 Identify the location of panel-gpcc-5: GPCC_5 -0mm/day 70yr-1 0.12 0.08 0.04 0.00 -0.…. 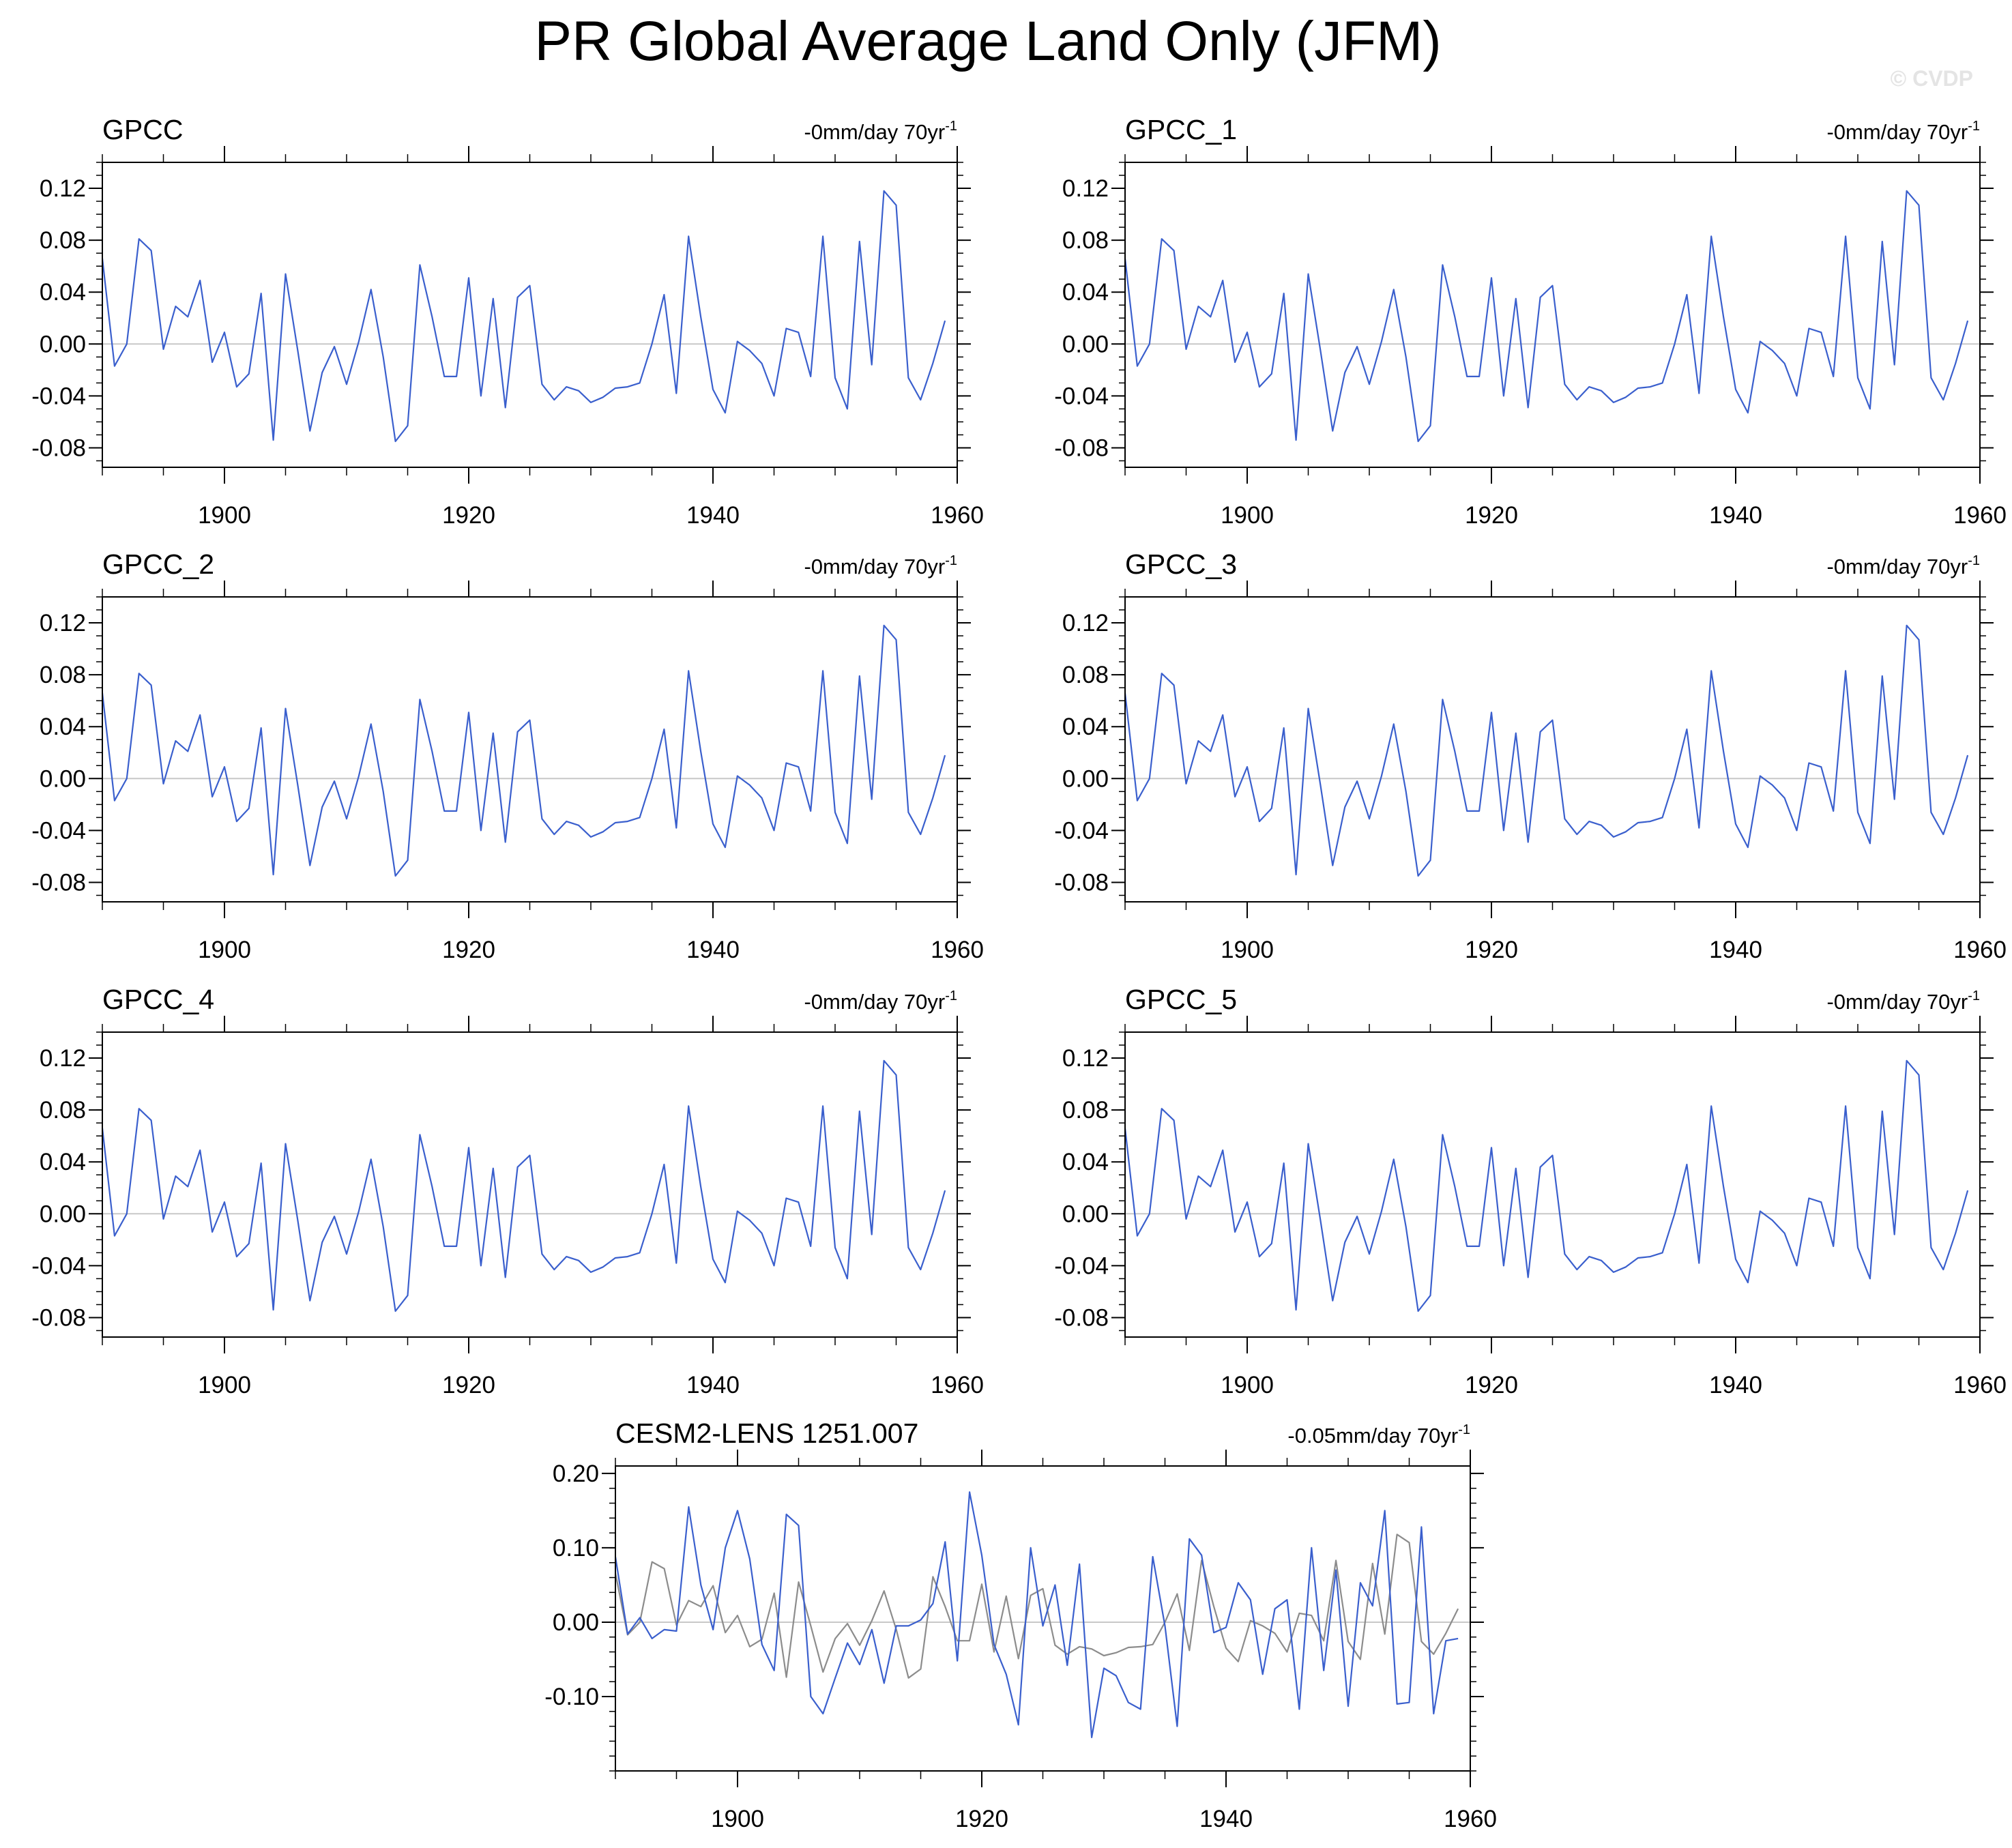
(1530, 1191).